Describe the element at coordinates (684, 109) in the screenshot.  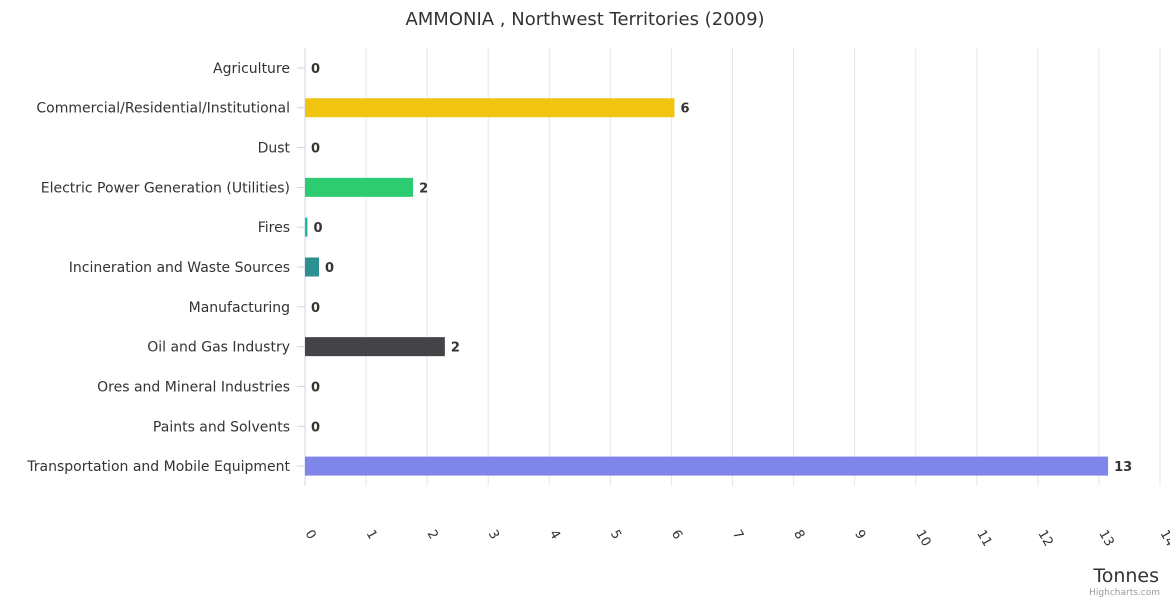
I see `data-label: 6` at that location.